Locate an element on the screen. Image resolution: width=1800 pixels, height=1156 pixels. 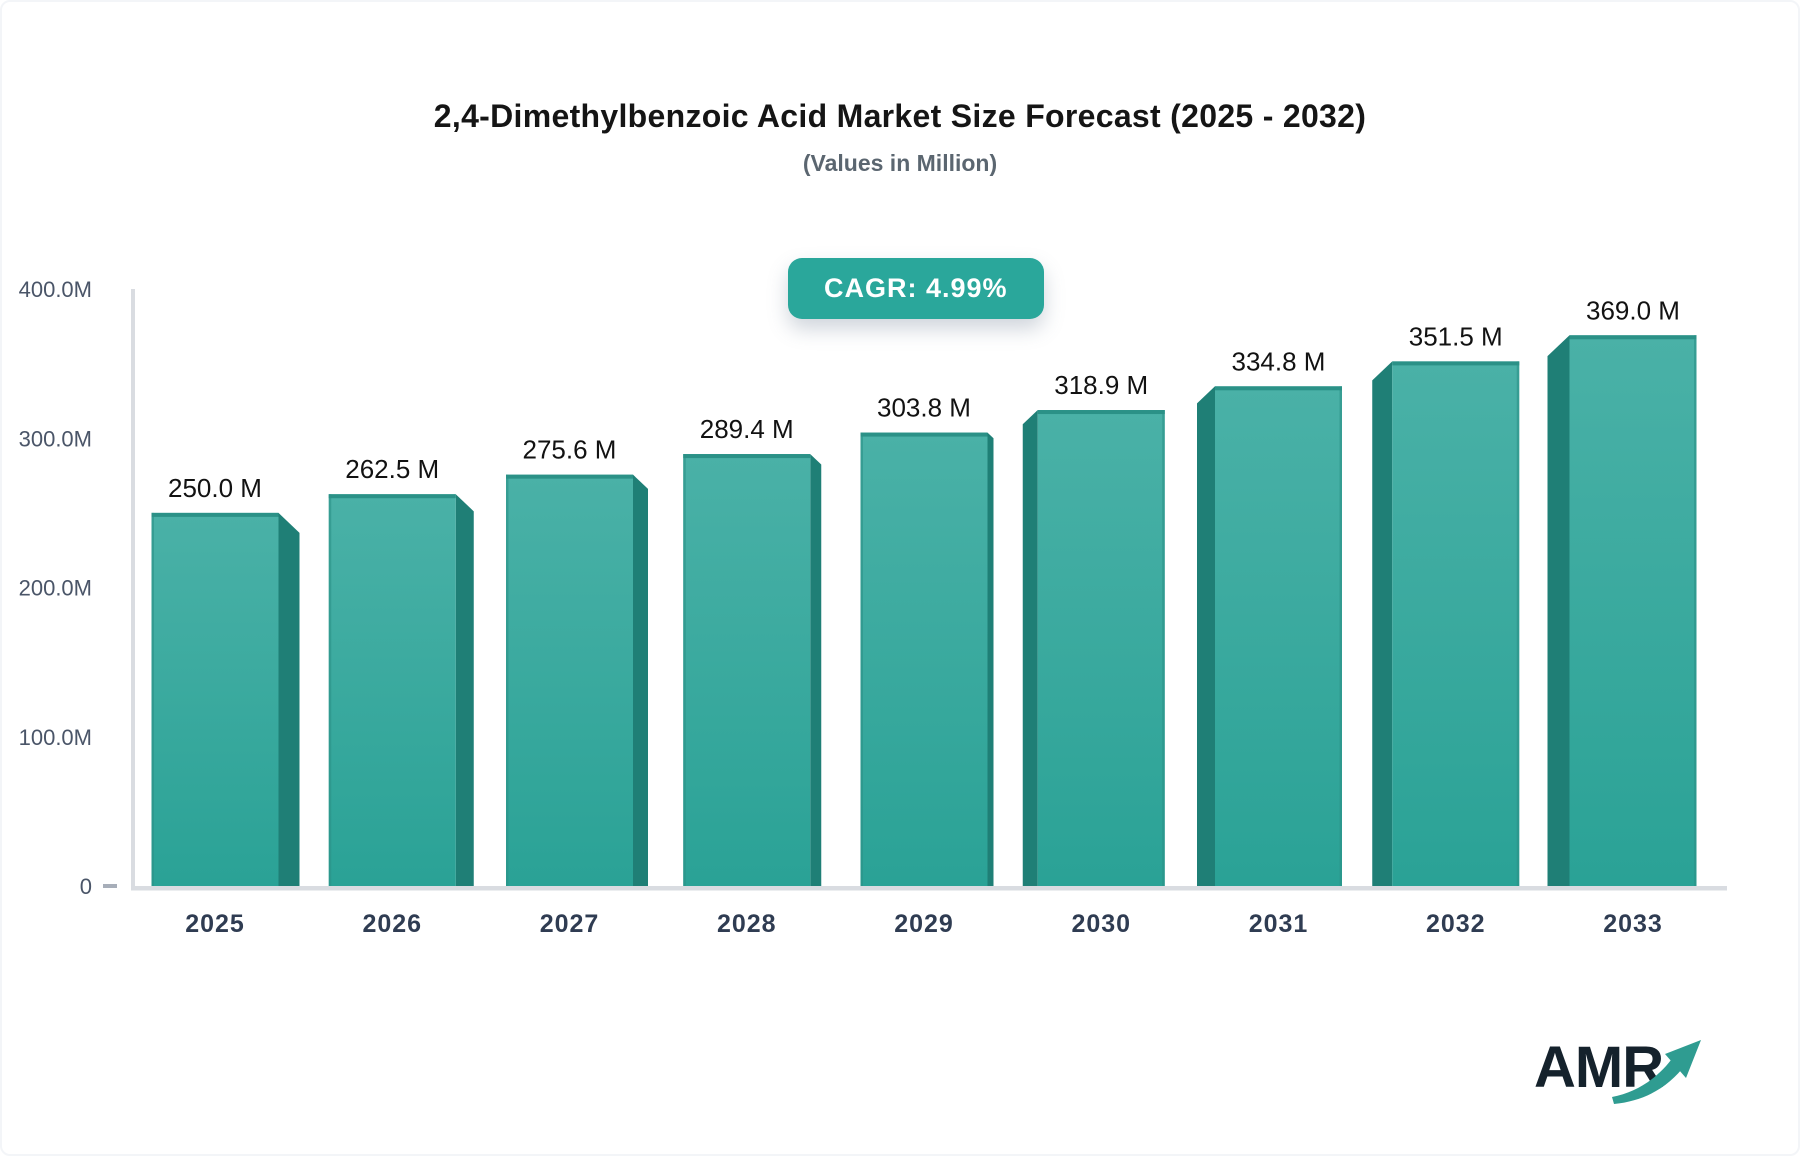
bar-value-label: 351.5 M is located at coordinates (1456, 336).